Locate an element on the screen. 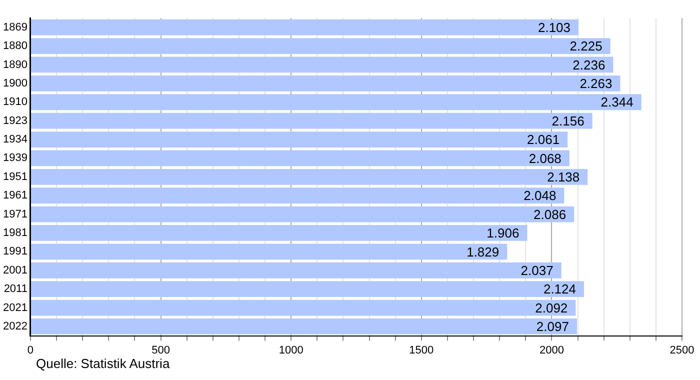 Image resolution: width=700 pixels, height=380 pixels. y-tick-label: 1981 is located at coordinates (15, 233).